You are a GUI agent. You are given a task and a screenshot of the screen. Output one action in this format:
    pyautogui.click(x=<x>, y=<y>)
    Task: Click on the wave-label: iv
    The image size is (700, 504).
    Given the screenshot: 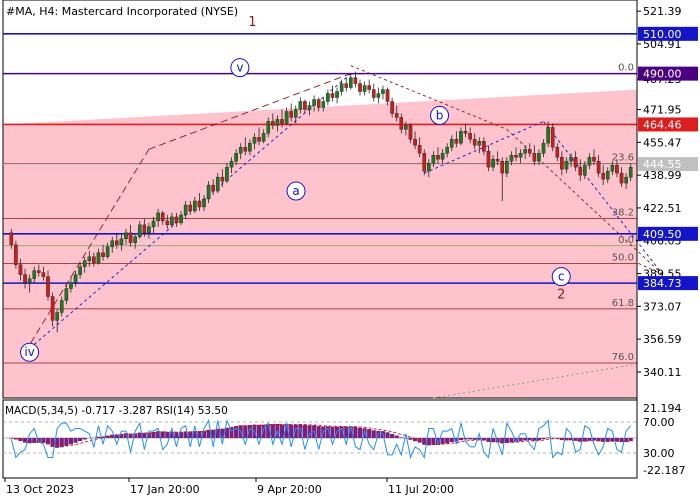 What is the action you would take?
    pyautogui.click(x=29, y=352)
    